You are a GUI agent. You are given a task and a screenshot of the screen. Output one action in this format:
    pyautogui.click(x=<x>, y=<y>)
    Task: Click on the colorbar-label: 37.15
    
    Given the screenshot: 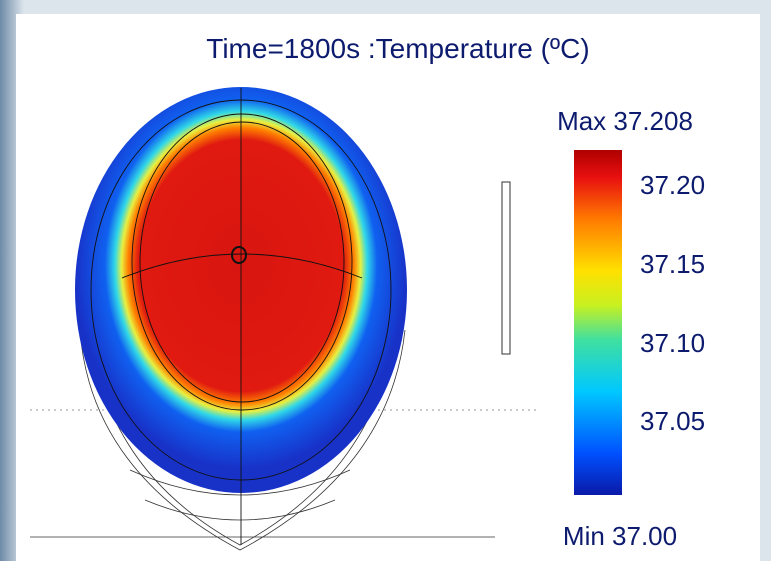 What is the action you would take?
    pyautogui.click(x=672, y=264)
    